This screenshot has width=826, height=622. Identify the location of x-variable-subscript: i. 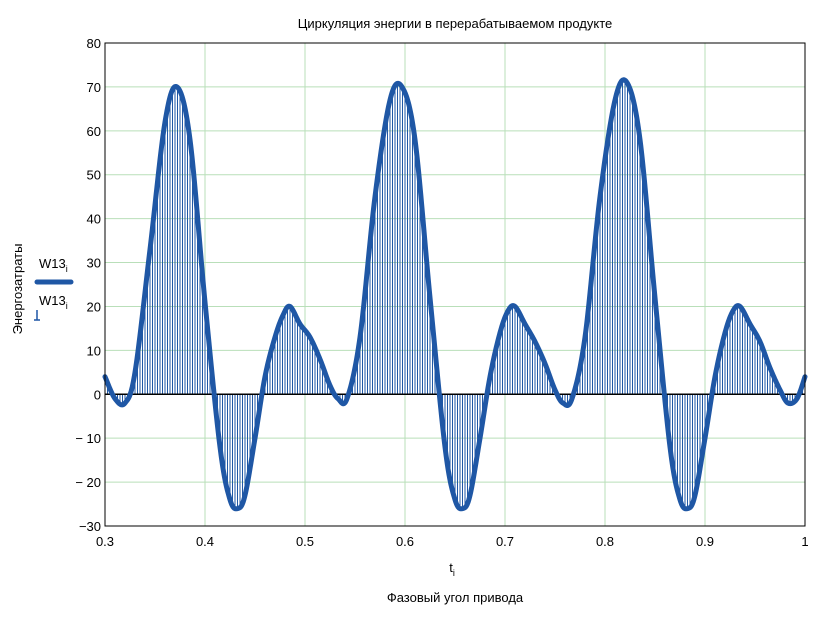
(454, 573).